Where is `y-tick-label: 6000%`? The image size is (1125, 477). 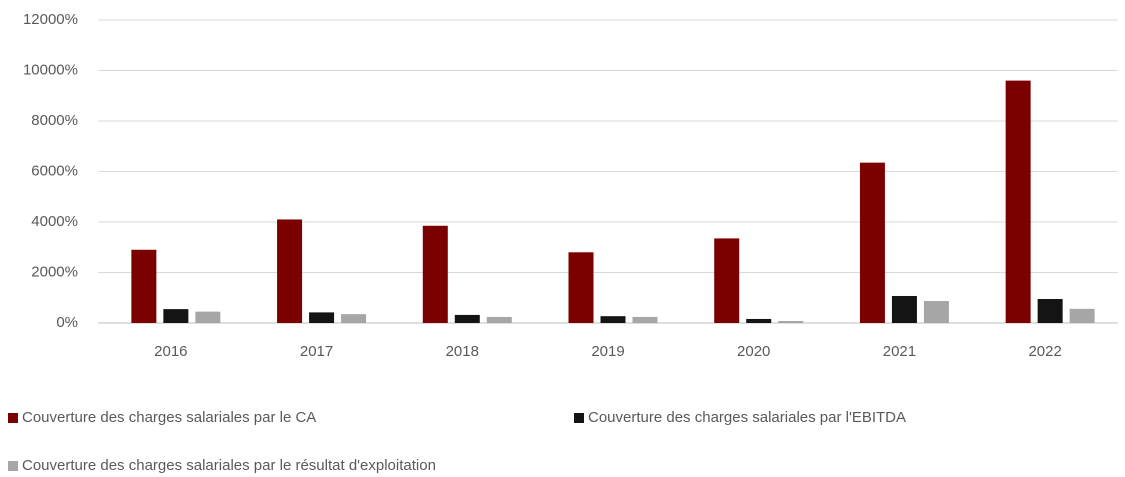
y-tick-label: 6000% is located at coordinates (54, 170).